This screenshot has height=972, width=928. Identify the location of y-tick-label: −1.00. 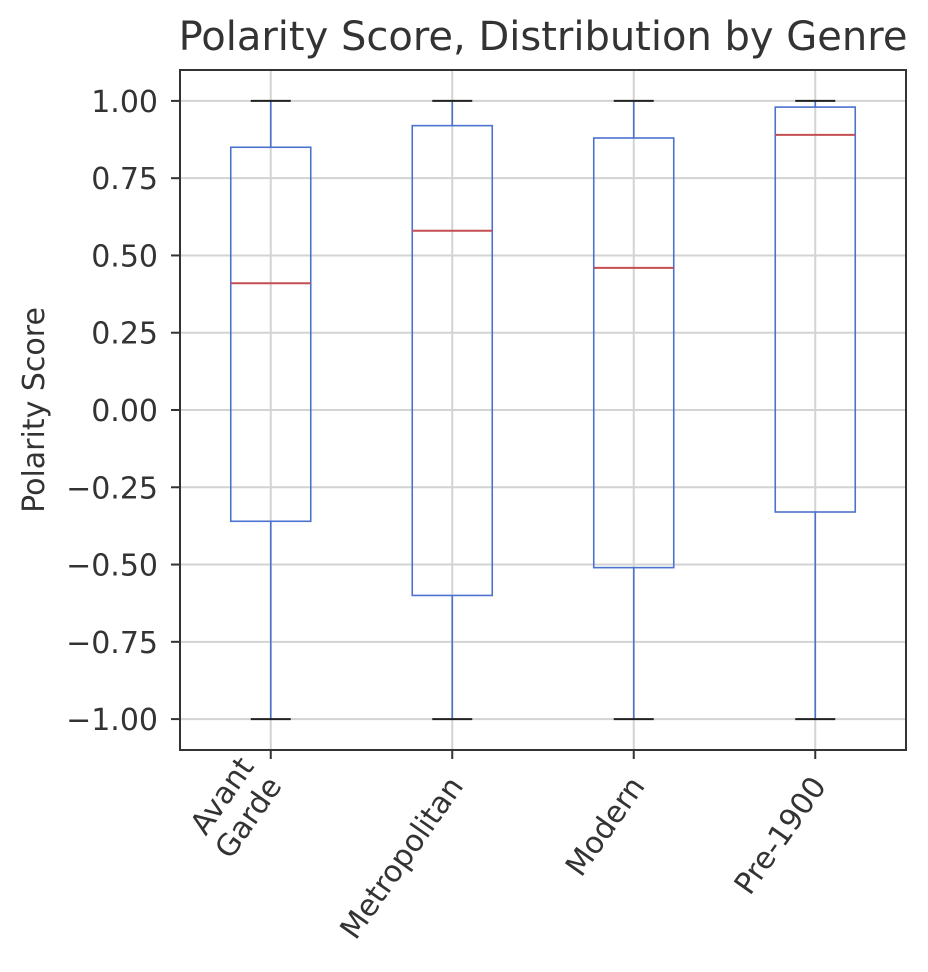
(112, 720).